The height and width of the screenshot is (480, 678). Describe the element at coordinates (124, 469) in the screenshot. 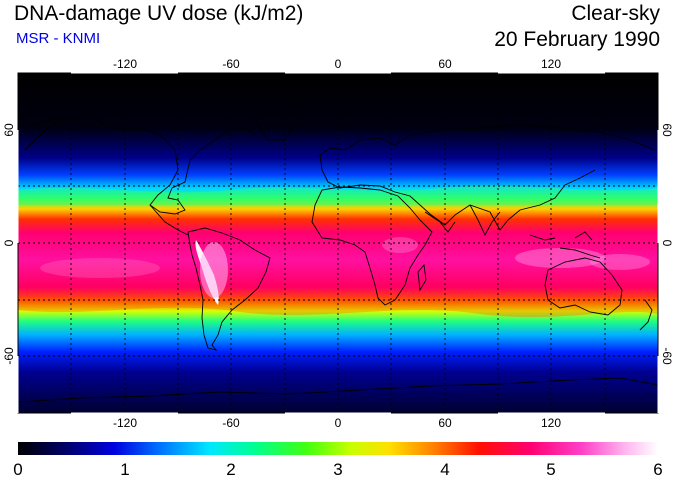

I see `colorbar-tick-label: 1` at that location.